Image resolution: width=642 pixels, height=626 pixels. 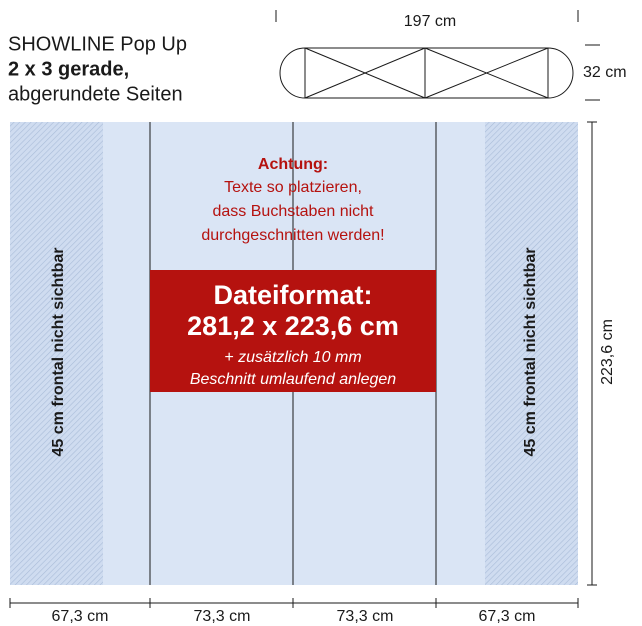 What do you see at coordinates (294, 611) in the screenshot?
I see `width-dimension: 67,3 cm 73,3 cm 73,3 cm 67,3 cm` at bounding box center [294, 611].